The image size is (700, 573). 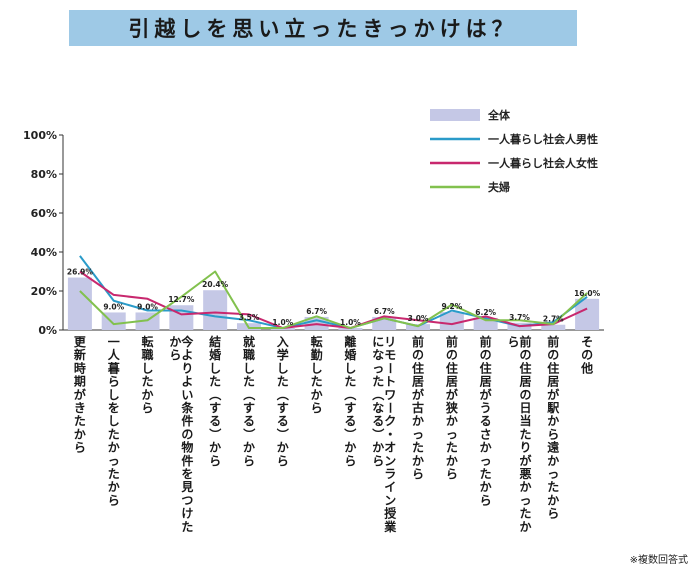 I want to click on svg-text: り, so click(x=525, y=448).